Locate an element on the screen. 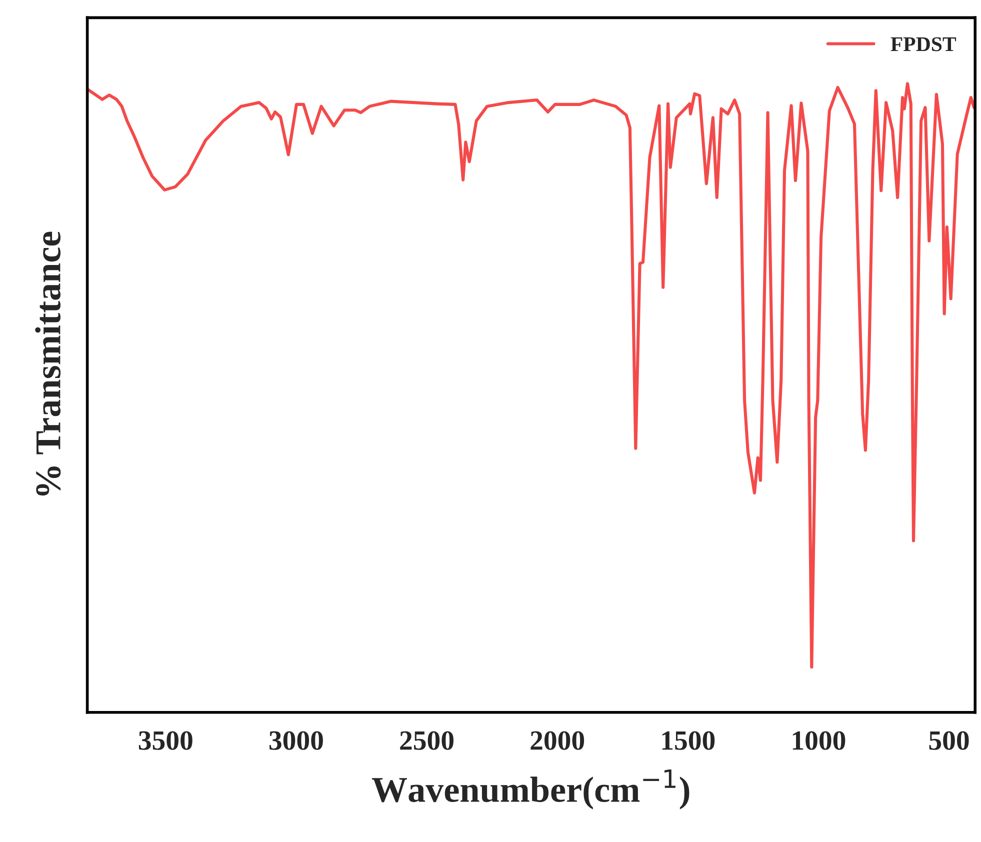 Image resolution: width=981 pixels, height=842 pixels. x-axis-title: Wavenumber(cm$^{−1}$) is located at coordinates (531, 789).